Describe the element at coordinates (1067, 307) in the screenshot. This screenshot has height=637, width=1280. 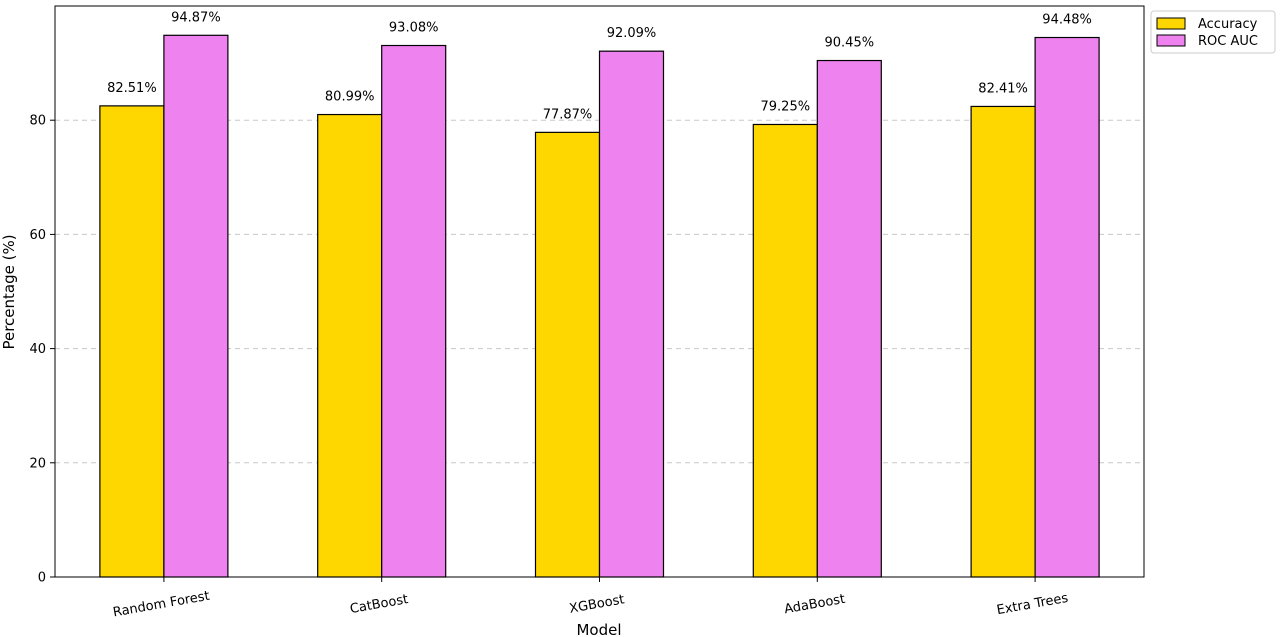
I see `bar-roc-auc-extra-trees` at that location.